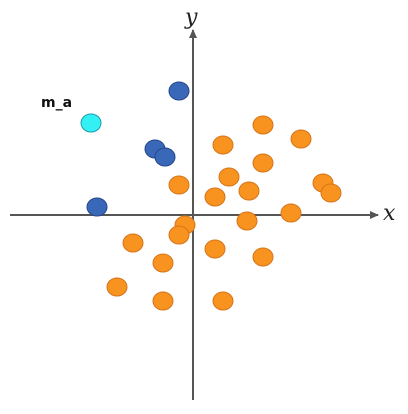 The height and width of the screenshot is (414, 408). Describe the element at coordinates (191, 17) in the screenshot. I see `y-axis-label: y` at that location.